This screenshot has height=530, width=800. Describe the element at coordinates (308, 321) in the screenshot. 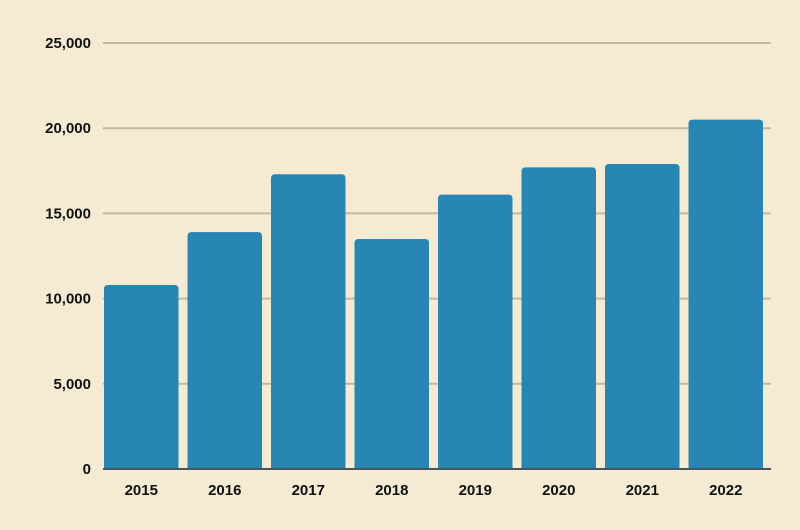

I see `bar-2017` at that location.